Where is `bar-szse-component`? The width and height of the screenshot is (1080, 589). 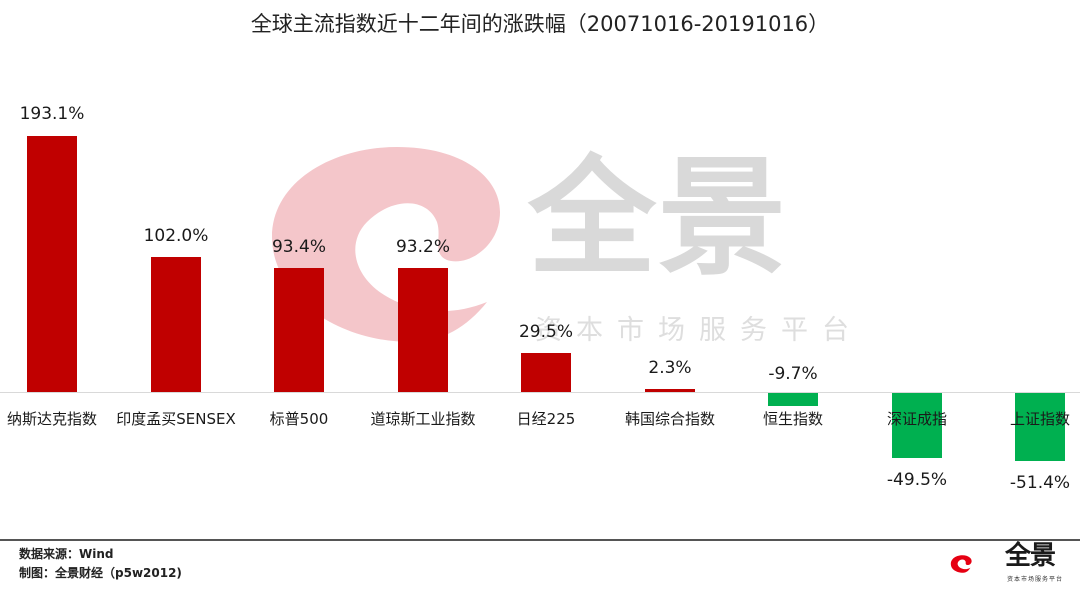 bar-szse-component is located at coordinates (917, 425).